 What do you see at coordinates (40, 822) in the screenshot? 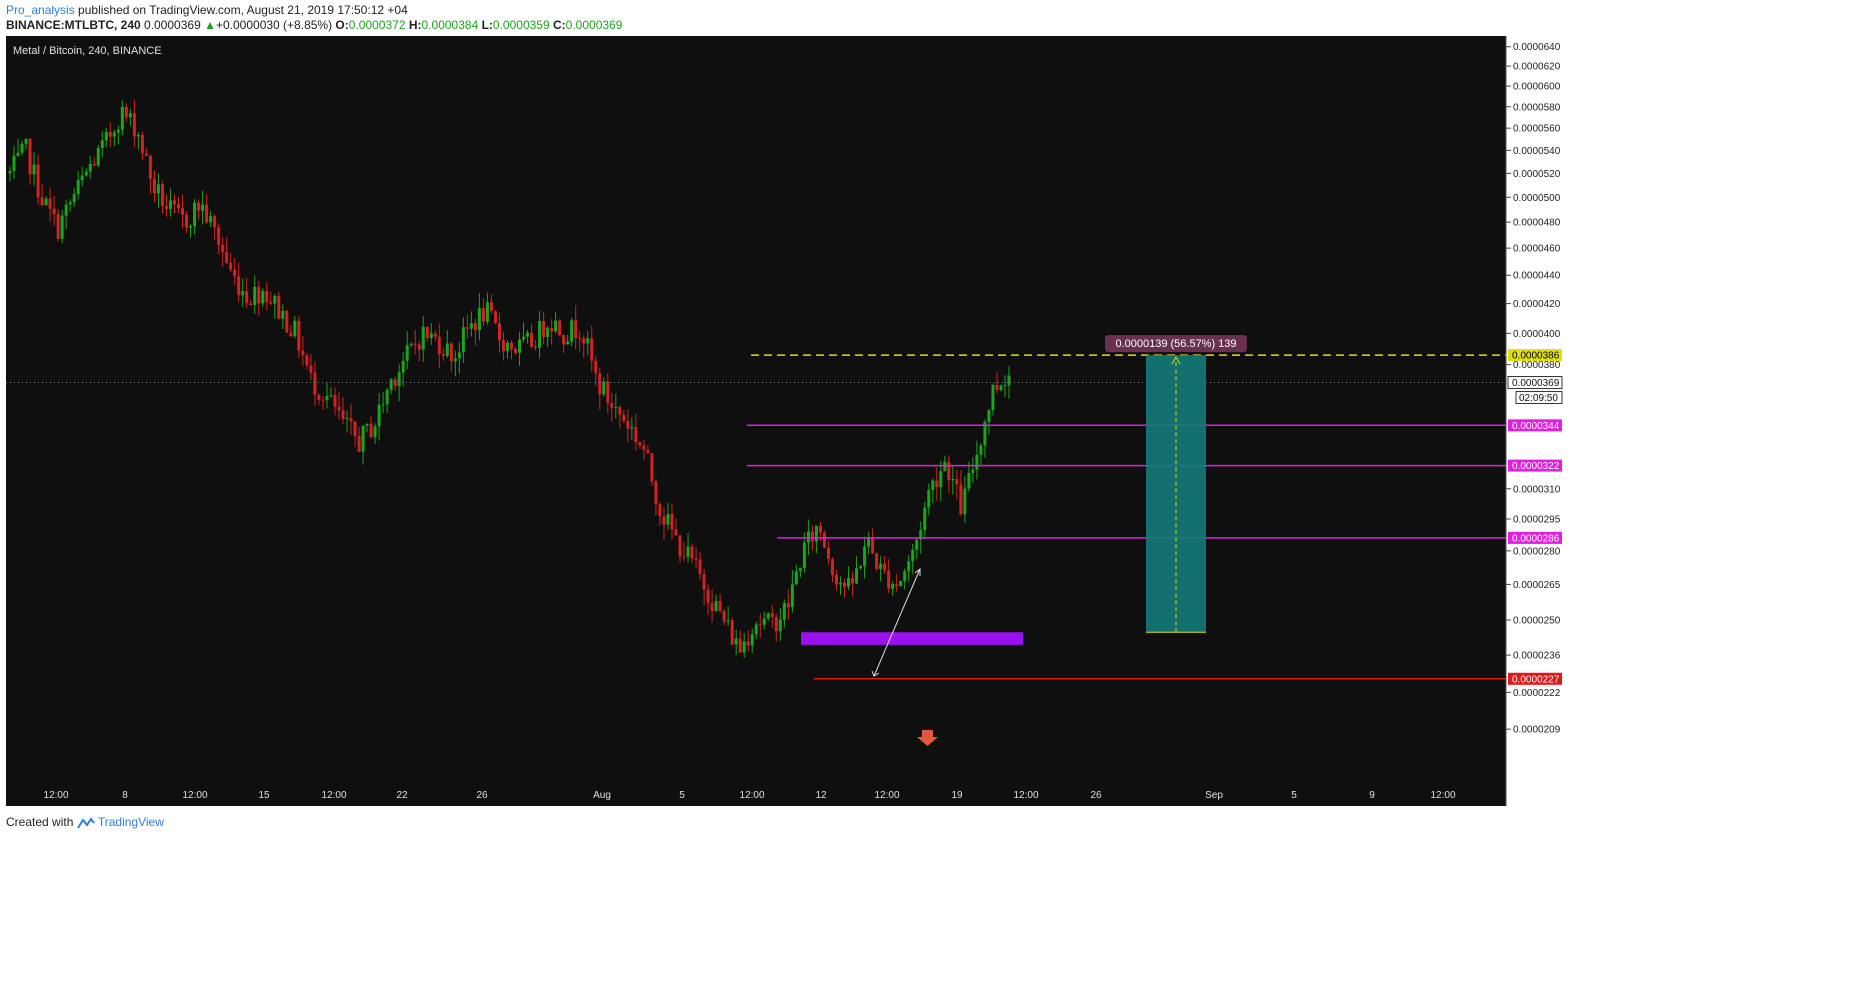
I see `created-with-text: Created with` at bounding box center [40, 822].